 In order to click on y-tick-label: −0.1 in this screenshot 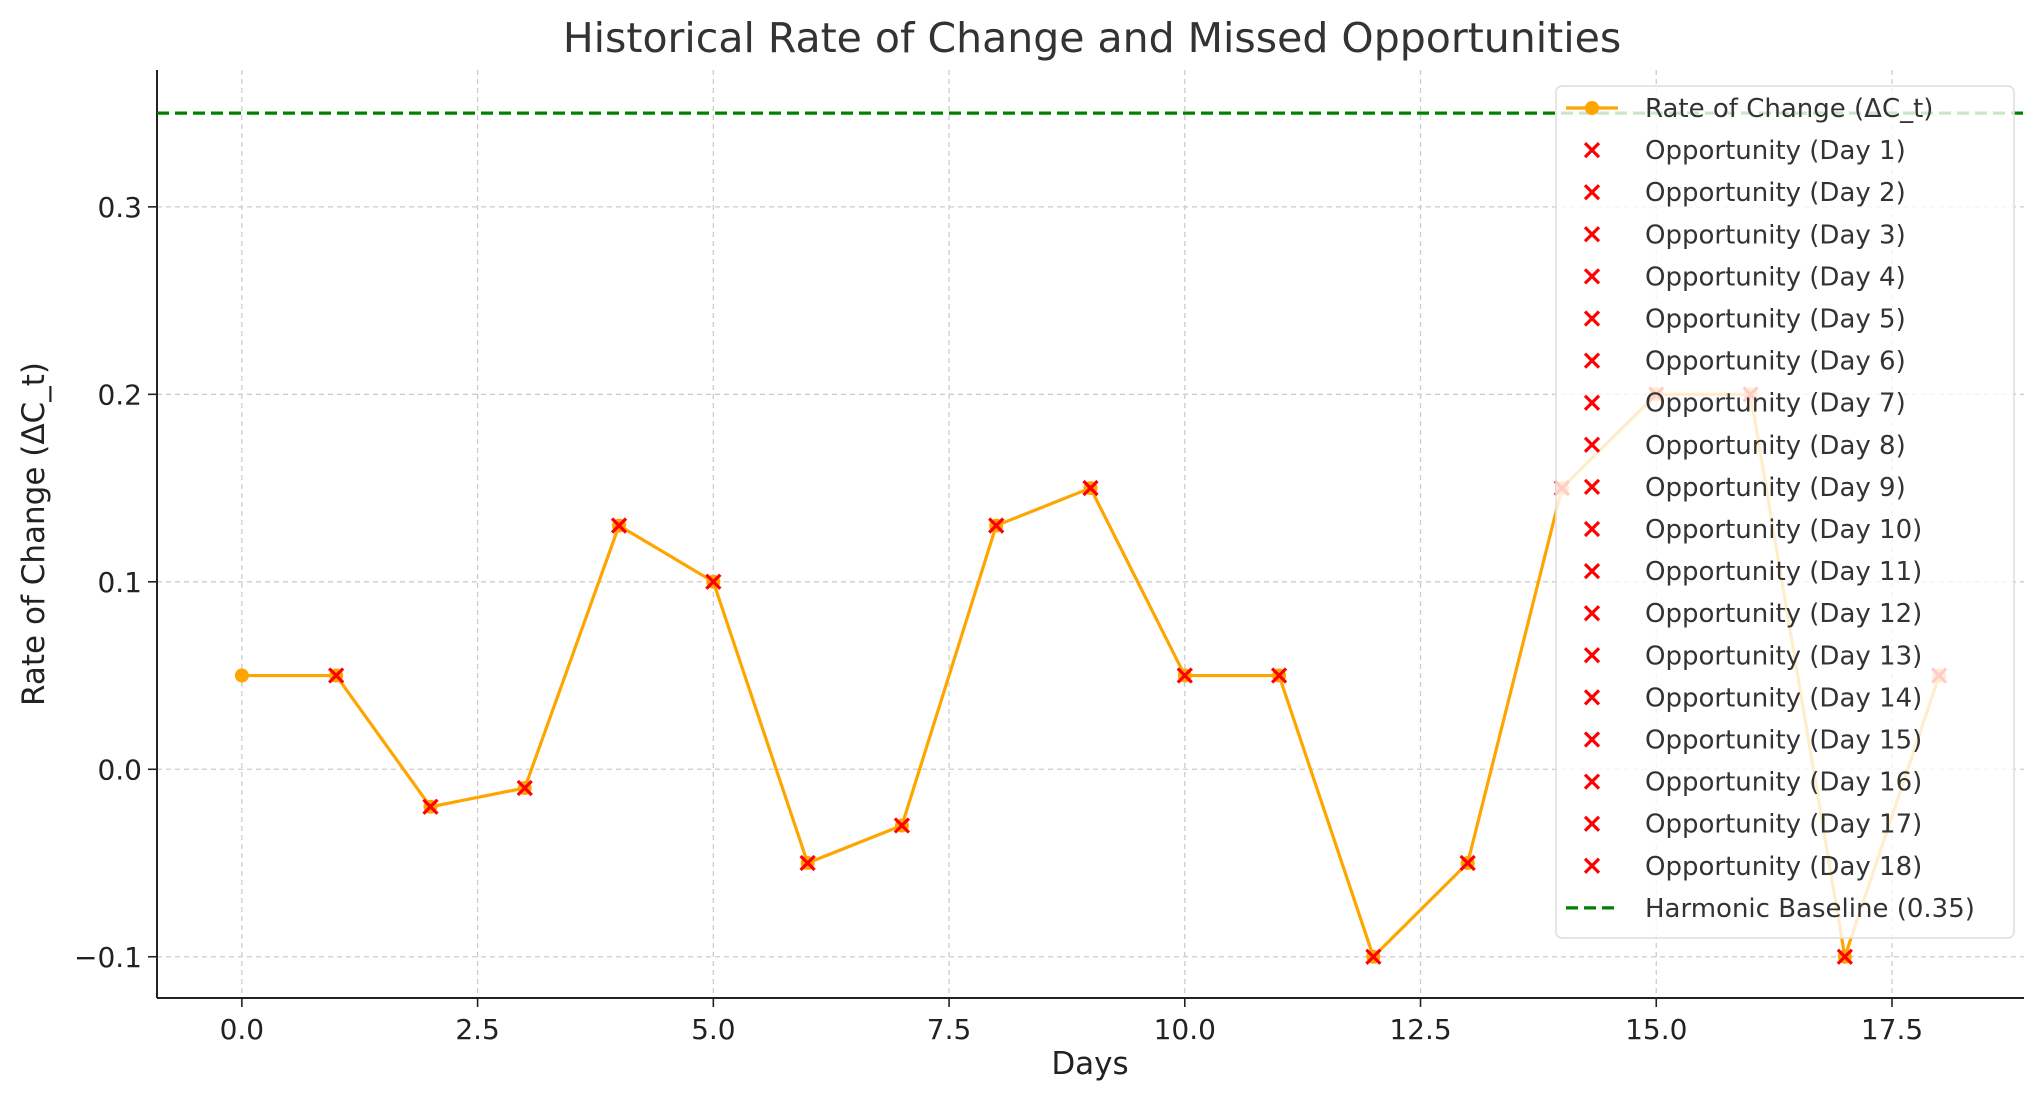, I will do `click(108, 957)`.